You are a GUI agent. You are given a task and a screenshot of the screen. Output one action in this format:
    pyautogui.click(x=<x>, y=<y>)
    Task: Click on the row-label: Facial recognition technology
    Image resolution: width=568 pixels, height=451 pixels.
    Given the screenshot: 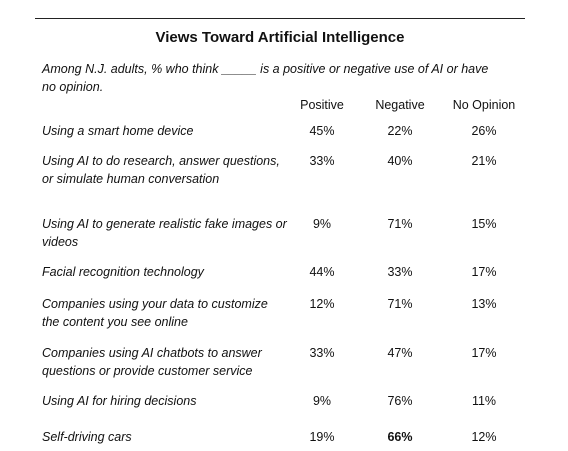 What is the action you would take?
    pyautogui.click(x=123, y=272)
    